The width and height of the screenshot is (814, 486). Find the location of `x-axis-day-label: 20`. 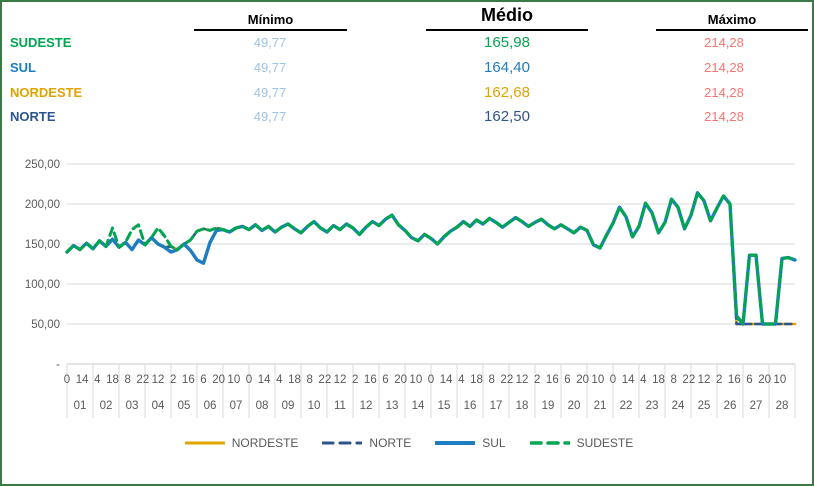

x-axis-day-label: 20 is located at coordinates (574, 406).